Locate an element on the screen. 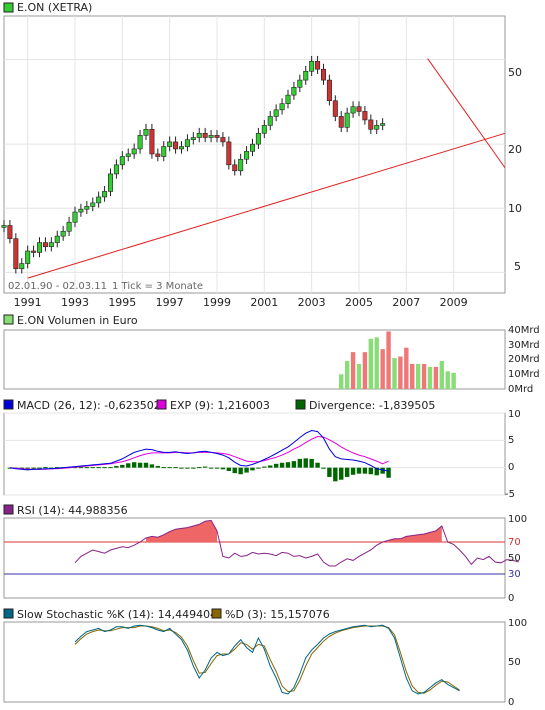 This screenshot has width=545, height=710. rsi-y-tick: 0 is located at coordinates (511, 598).